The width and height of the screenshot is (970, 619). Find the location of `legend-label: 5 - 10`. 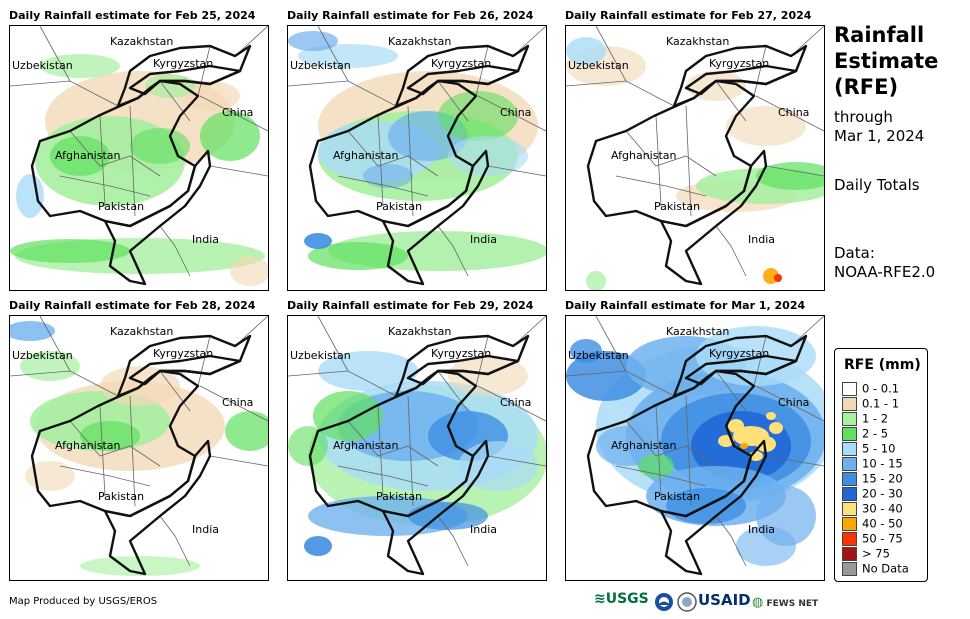

legend-label: 5 - 10 is located at coordinates (879, 448).